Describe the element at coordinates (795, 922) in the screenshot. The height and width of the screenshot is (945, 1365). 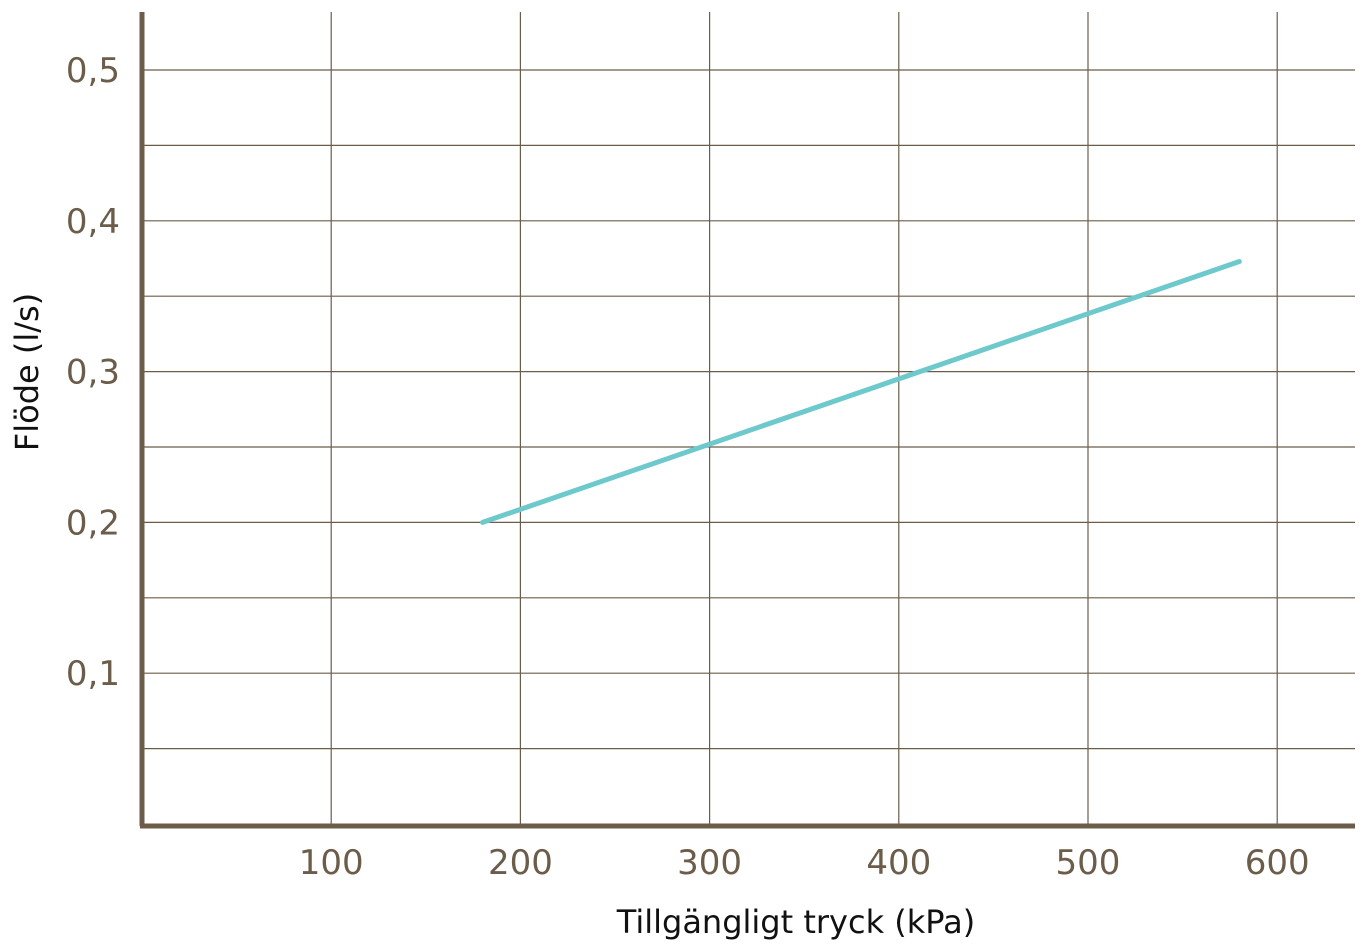
I see `x-axis-title: Tillgängligt tryck (kPa)` at that location.